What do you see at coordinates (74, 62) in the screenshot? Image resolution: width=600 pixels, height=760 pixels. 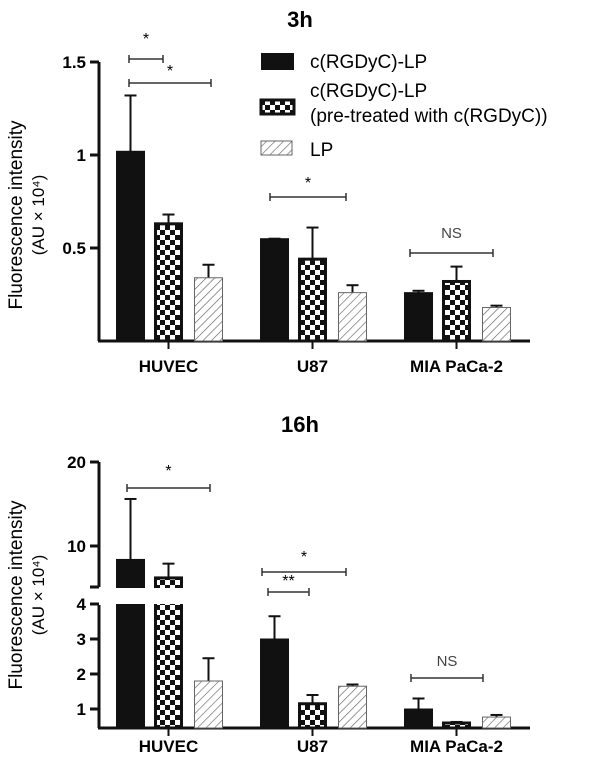 I see `y-tick-label: 1.5` at bounding box center [74, 62].